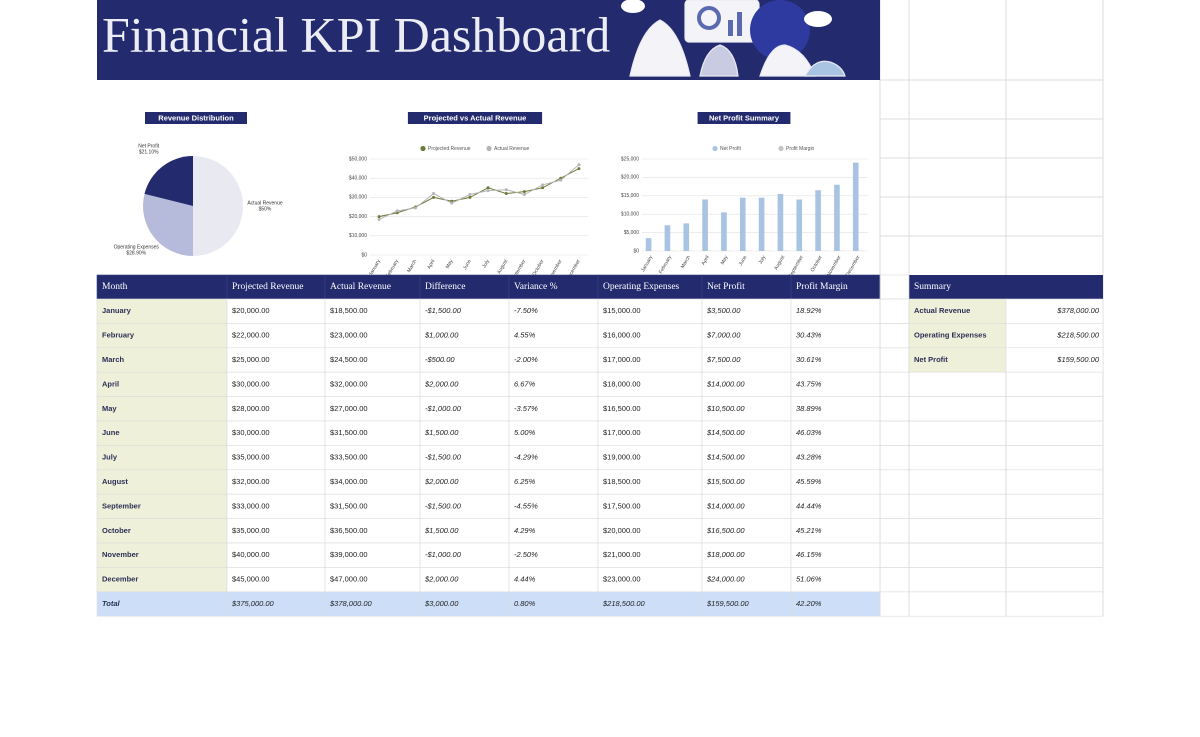  What do you see at coordinates (730, 28) in the screenshot?
I see `illustration-bar` at bounding box center [730, 28].